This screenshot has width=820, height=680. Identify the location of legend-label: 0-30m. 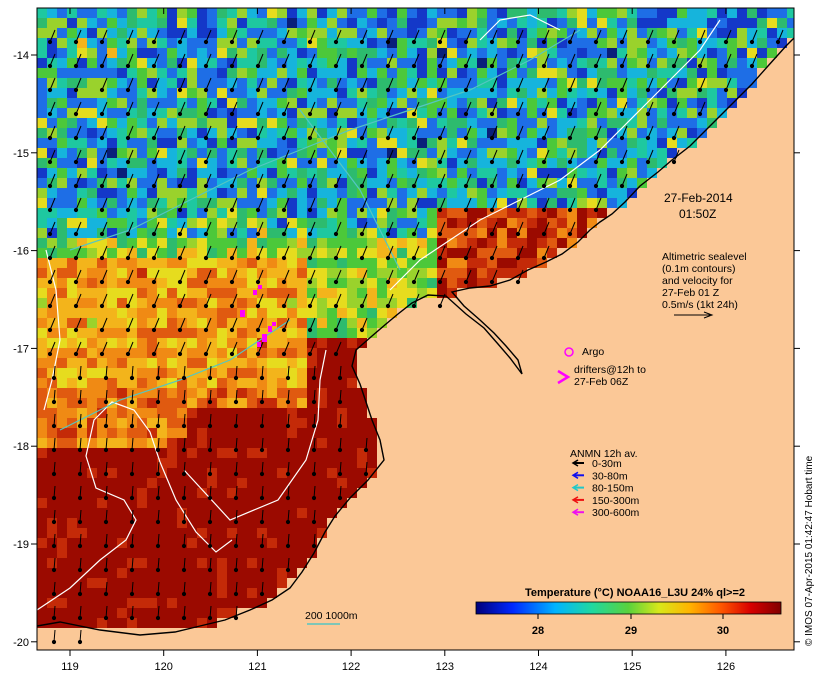
(607, 464).